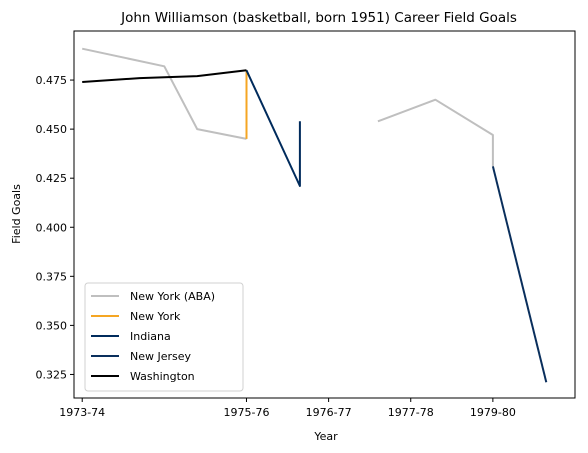 The width and height of the screenshot is (588, 453). I want to click on y-tick-label: 0.425, so click(52, 178).